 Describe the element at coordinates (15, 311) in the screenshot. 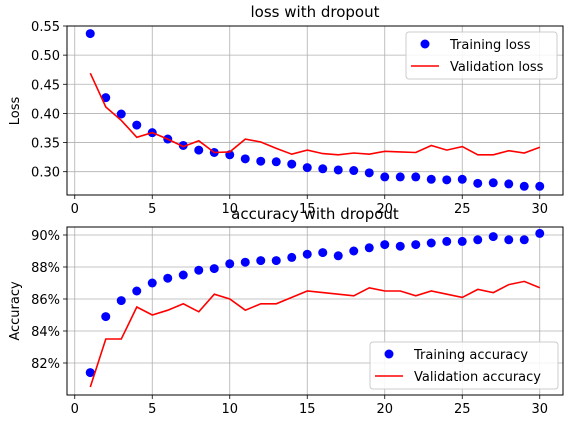

I see `accuracy-chart-ylabel: Accuracy` at that location.